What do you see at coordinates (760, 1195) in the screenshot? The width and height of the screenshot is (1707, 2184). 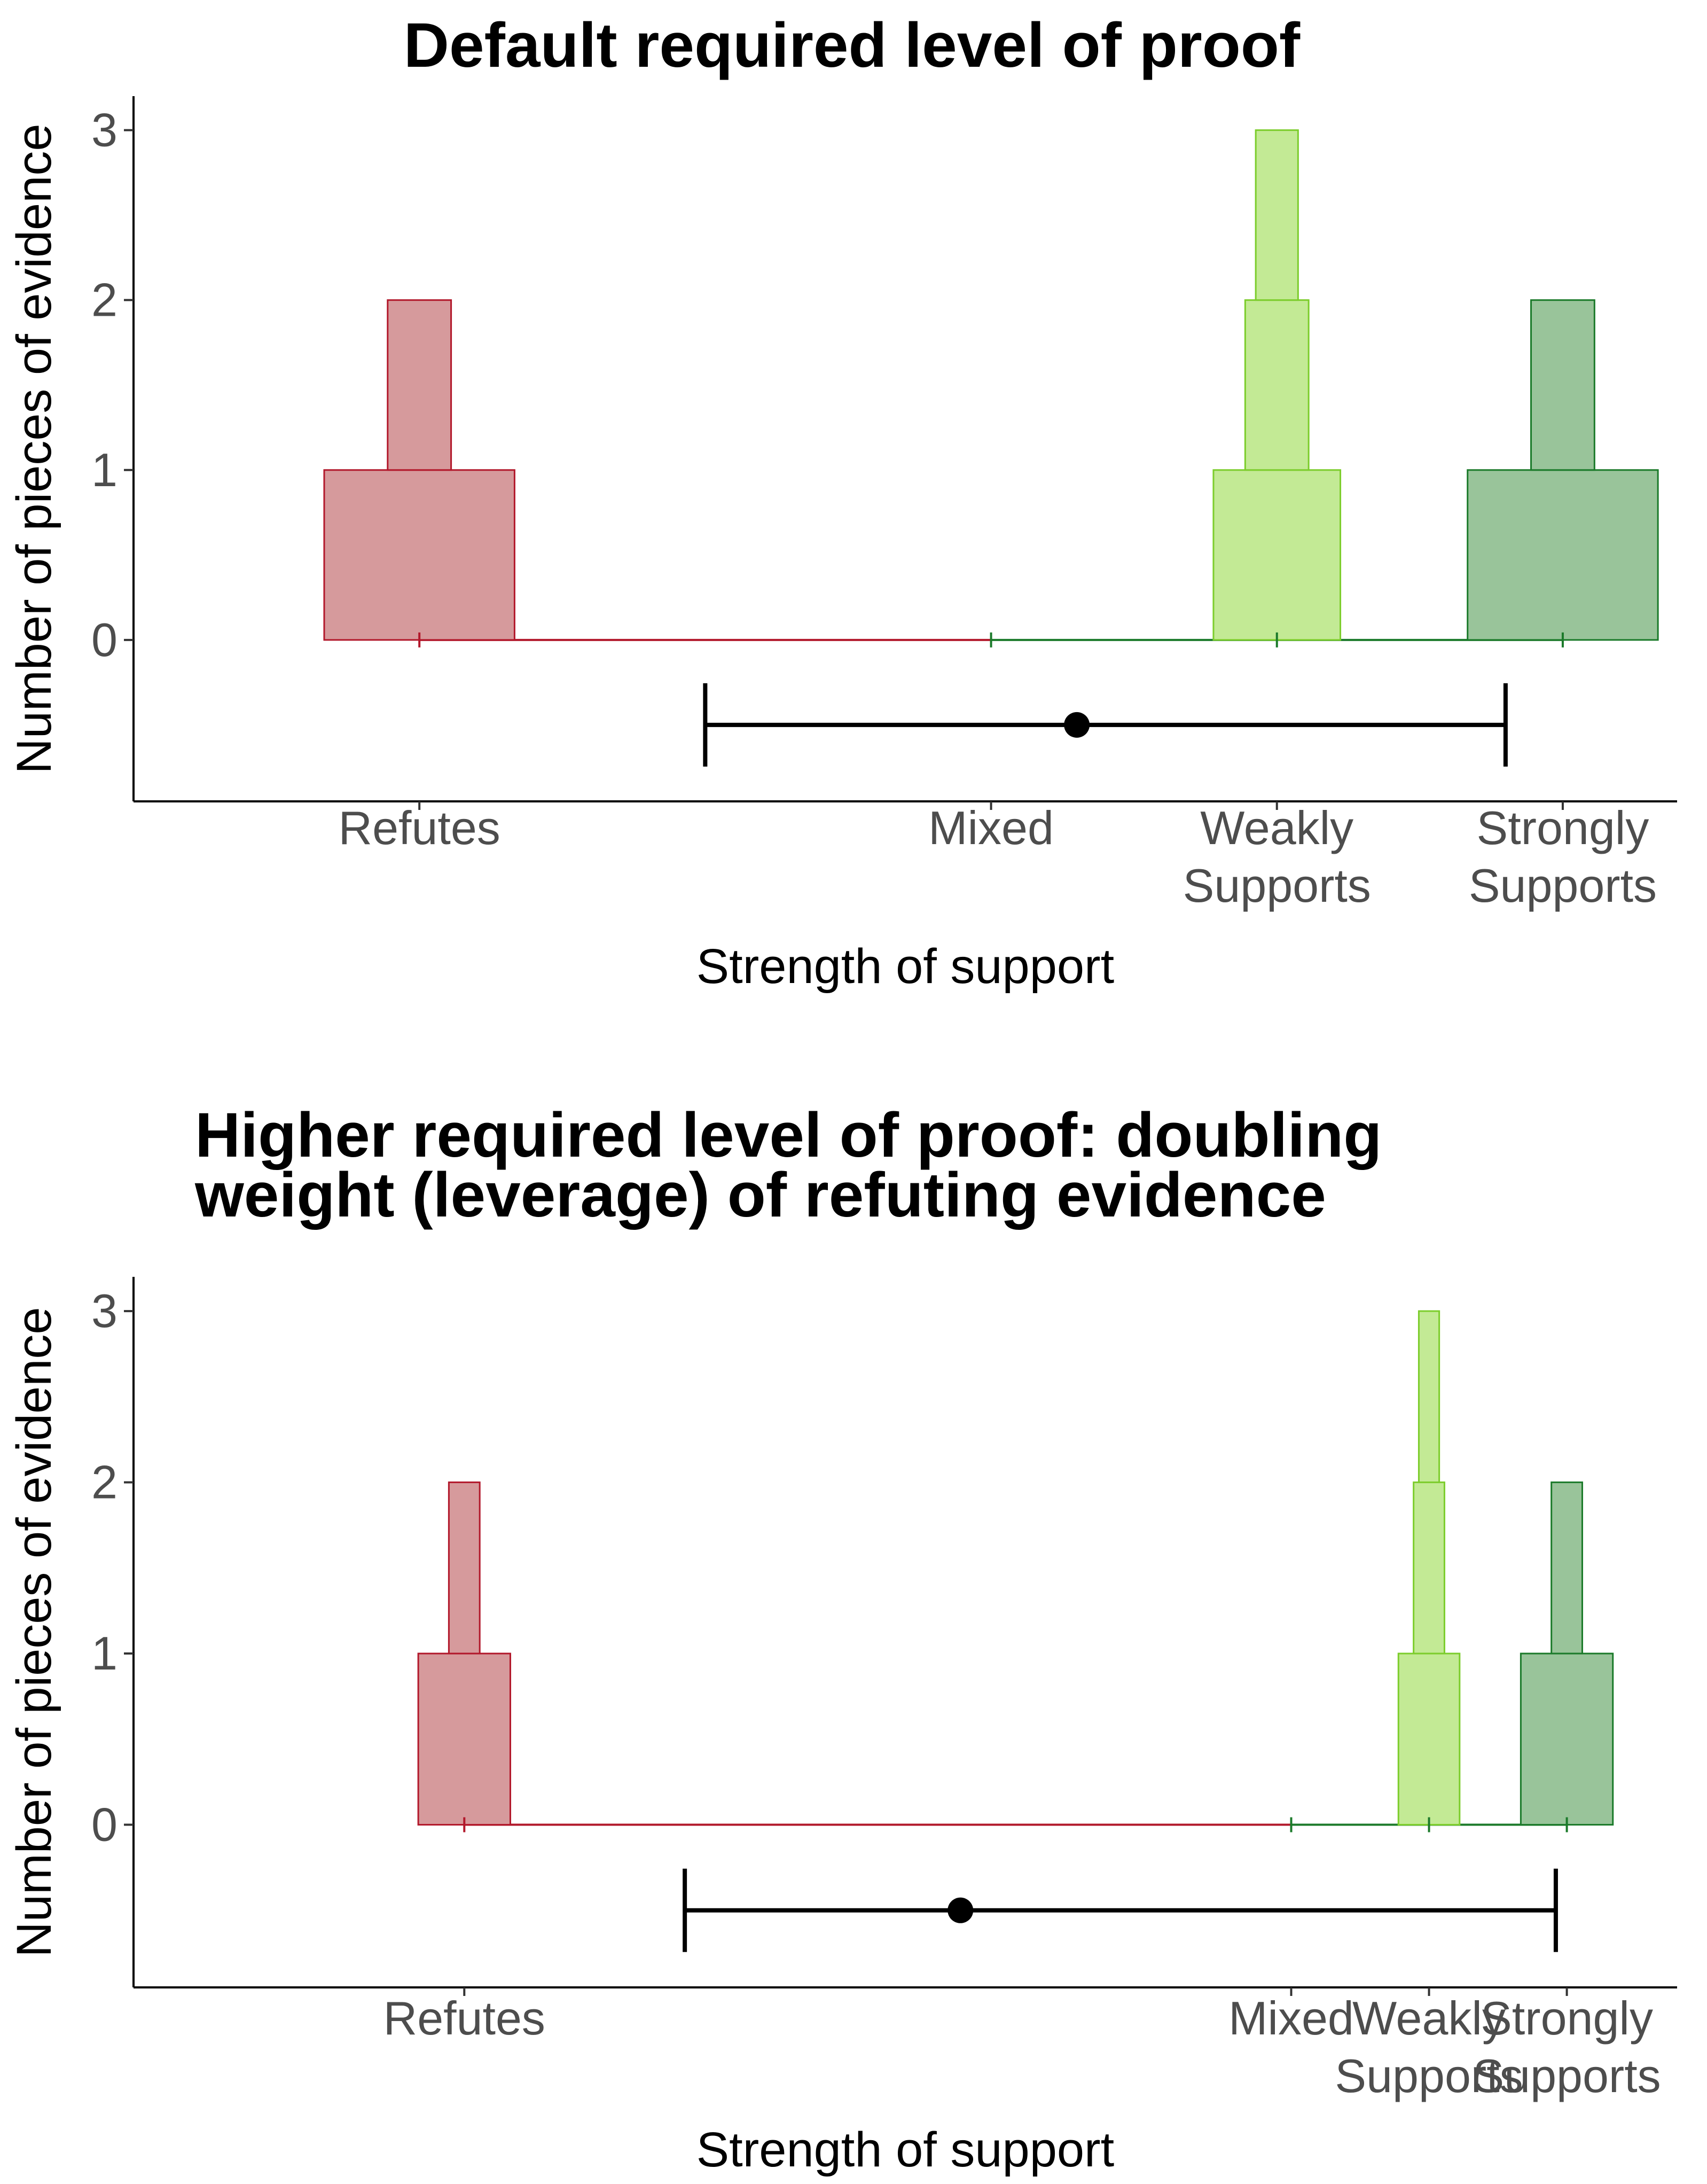 I see `chart-title-line: weight (leverage) of refuting evidence` at bounding box center [760, 1195].